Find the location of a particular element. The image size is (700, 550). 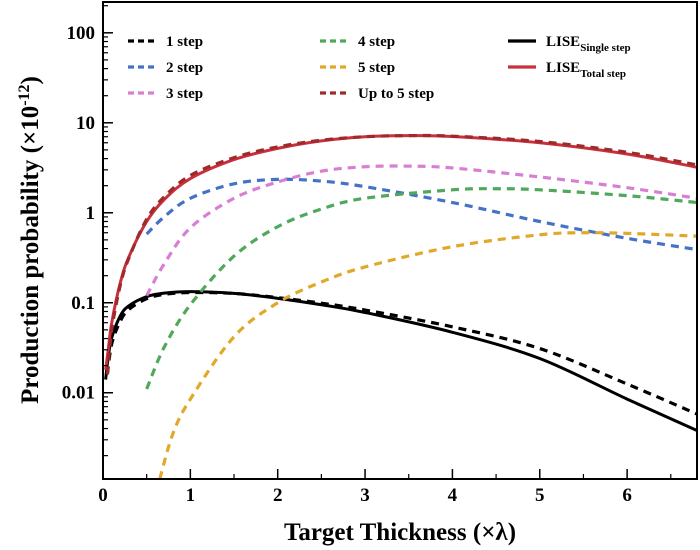

x-axis-title: Target Thickness (×λ) is located at coordinates (400, 532).